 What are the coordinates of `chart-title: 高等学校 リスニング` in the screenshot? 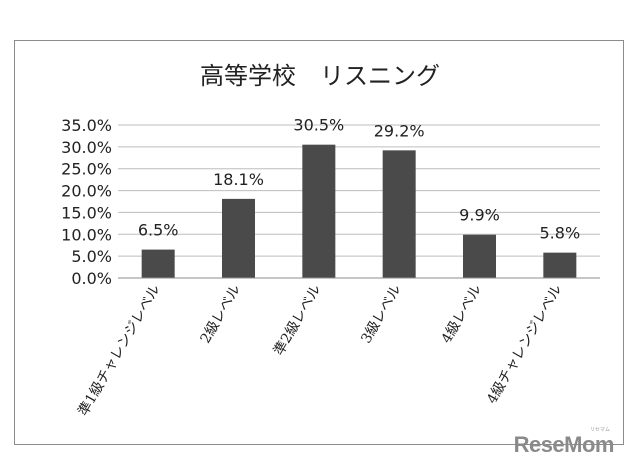 It's located at (320, 76).